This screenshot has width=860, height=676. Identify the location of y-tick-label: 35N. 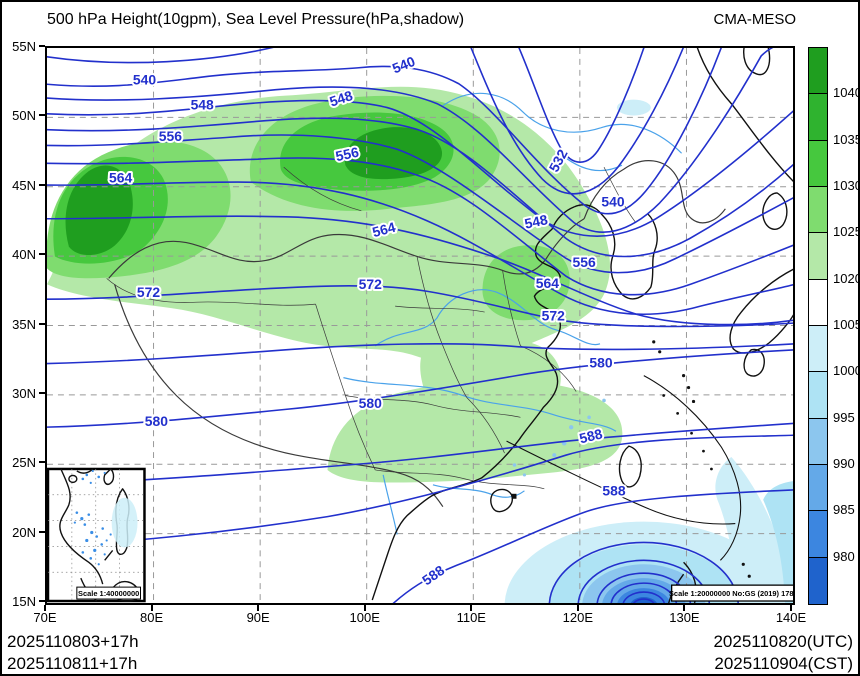
(24, 324).